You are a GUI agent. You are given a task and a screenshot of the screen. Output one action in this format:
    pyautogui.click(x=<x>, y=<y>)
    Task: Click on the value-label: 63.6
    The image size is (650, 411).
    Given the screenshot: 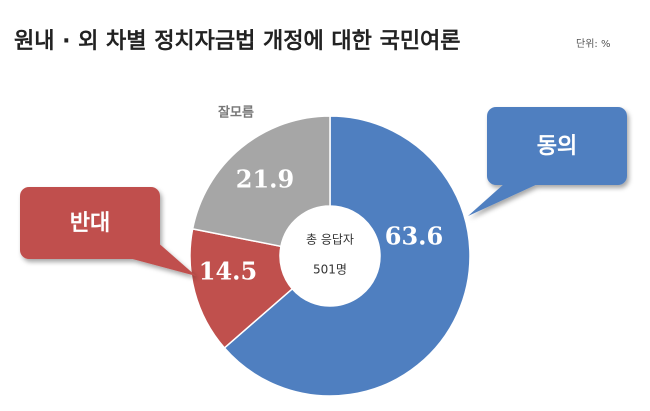 What is the action you would take?
    pyautogui.click(x=414, y=236)
    